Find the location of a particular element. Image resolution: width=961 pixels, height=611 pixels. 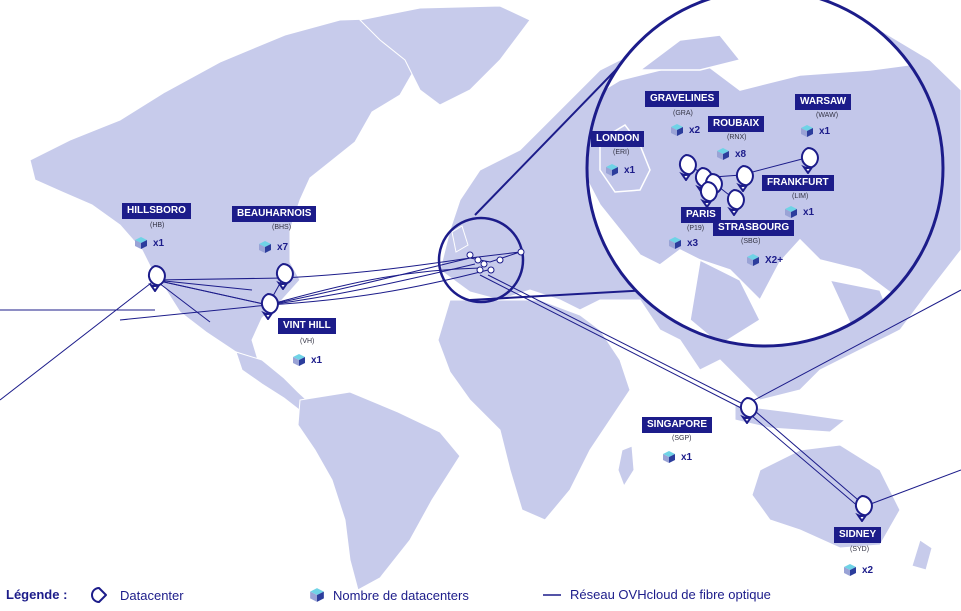

new-zealand is located at coordinates (922, 555).